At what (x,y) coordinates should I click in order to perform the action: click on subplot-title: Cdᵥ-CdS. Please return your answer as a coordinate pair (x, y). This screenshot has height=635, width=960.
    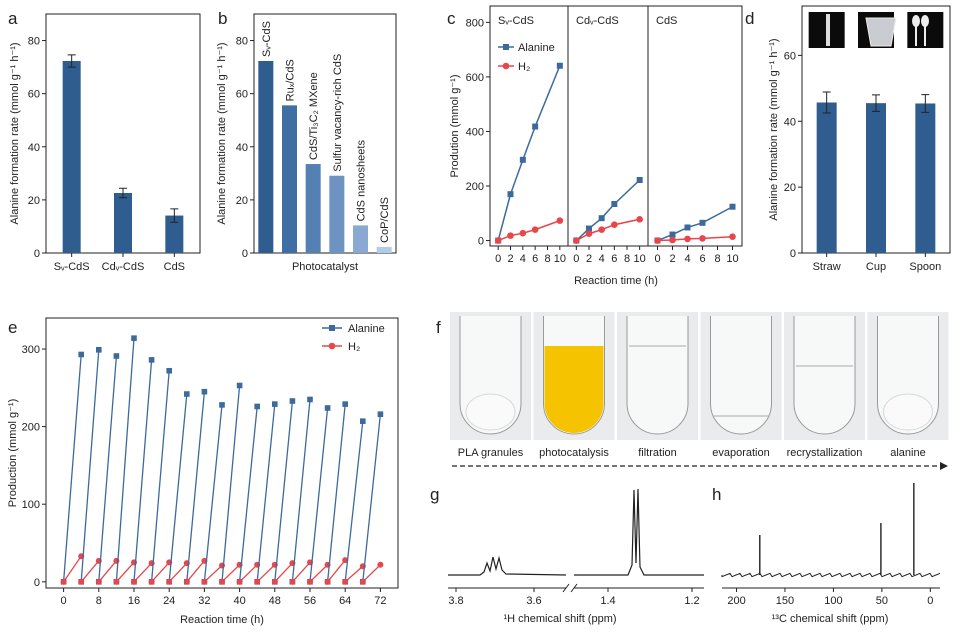
    Looking at the image, I should click on (597, 21).